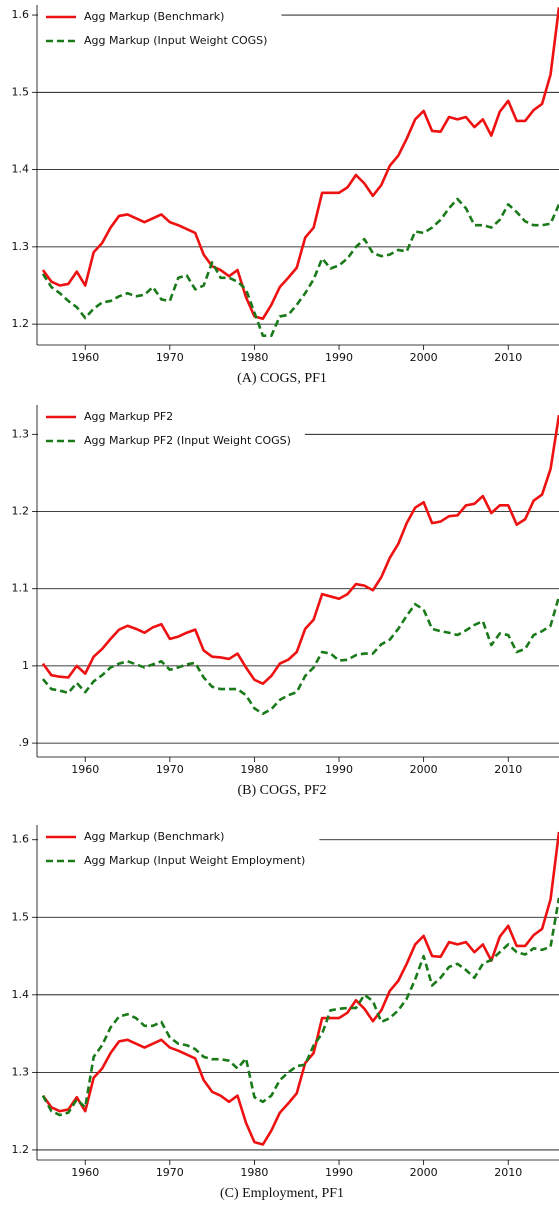 Image resolution: width=559 pixels, height=1209 pixels. Describe the element at coordinates (21, 588) in the screenshot. I see `y-tick-label: 1.1` at that location.